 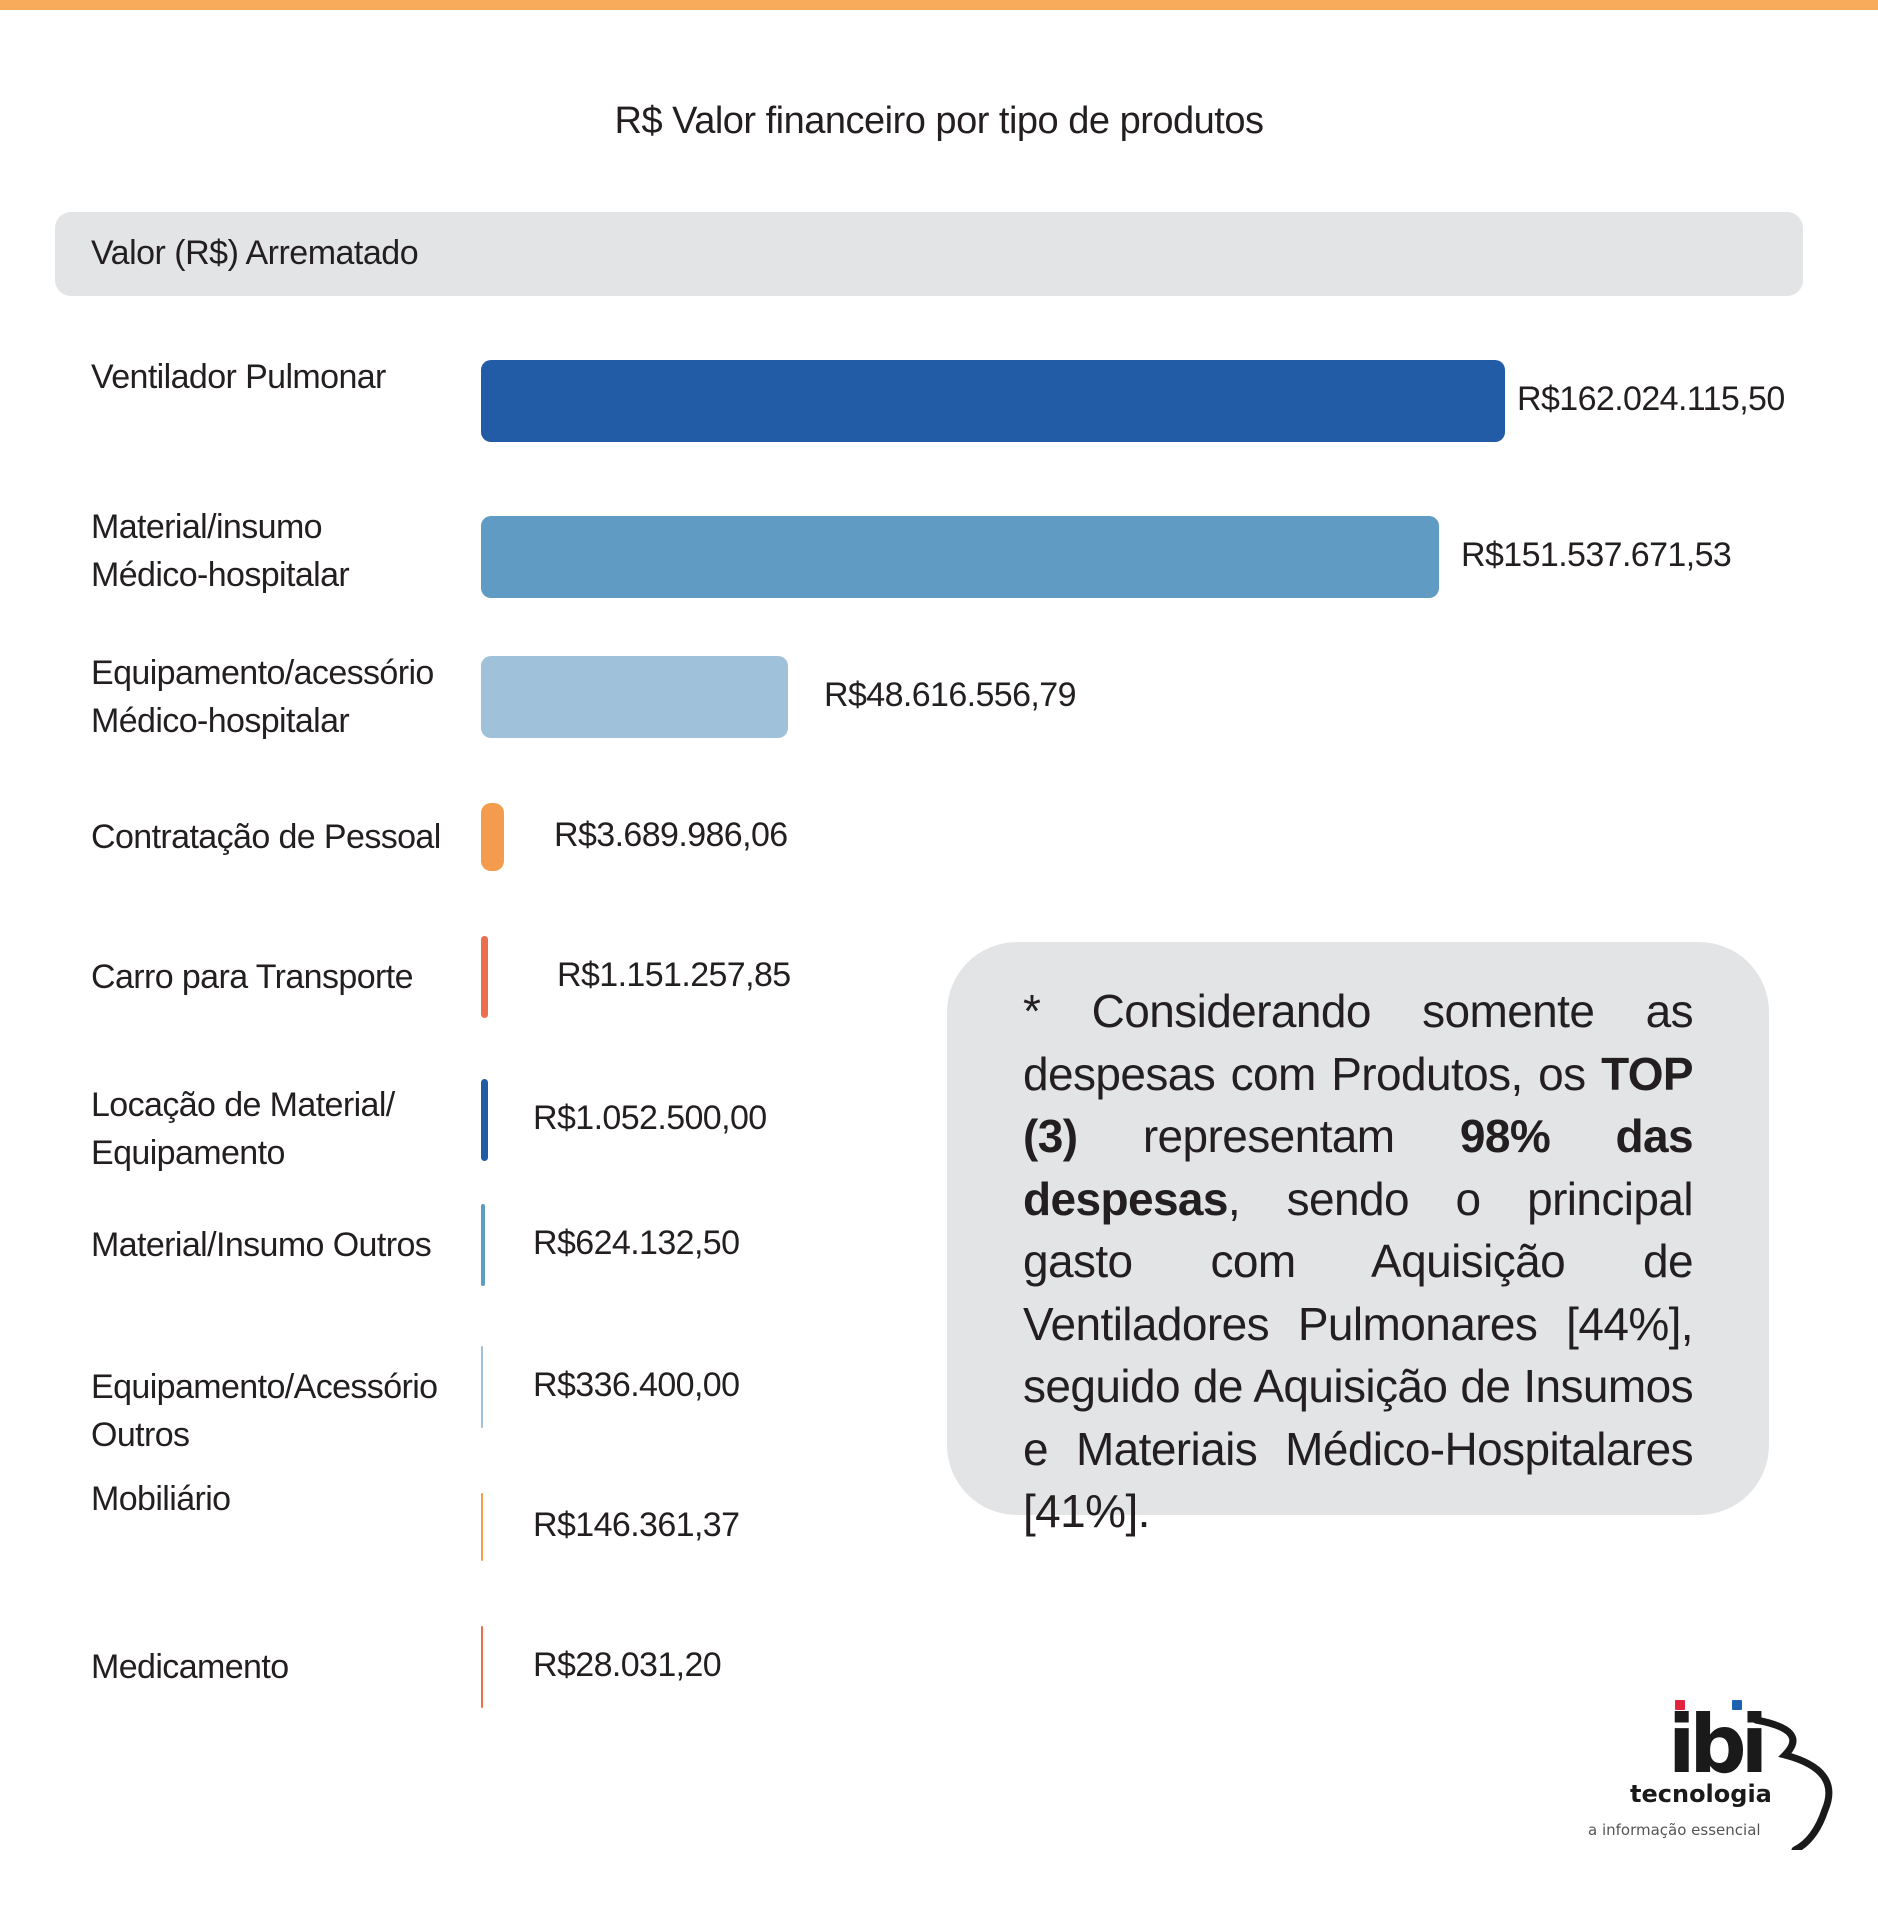 What do you see at coordinates (220, 551) in the screenshot?
I see `category-label-2: Material/insumo Médico-hospitalar` at bounding box center [220, 551].